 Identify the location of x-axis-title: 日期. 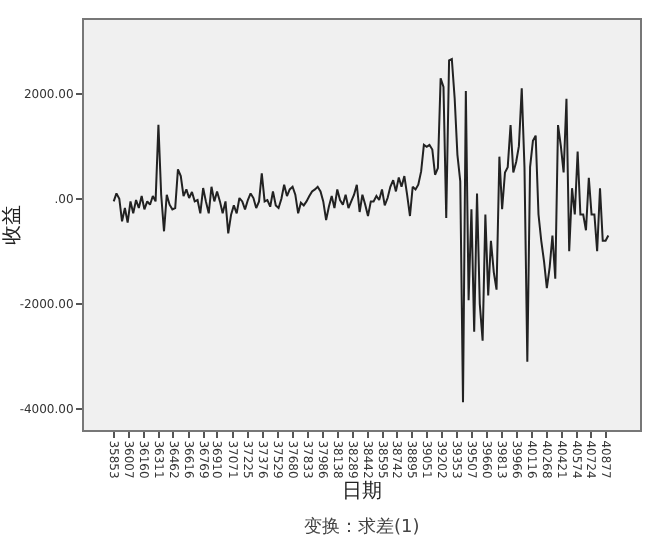
(362, 490).